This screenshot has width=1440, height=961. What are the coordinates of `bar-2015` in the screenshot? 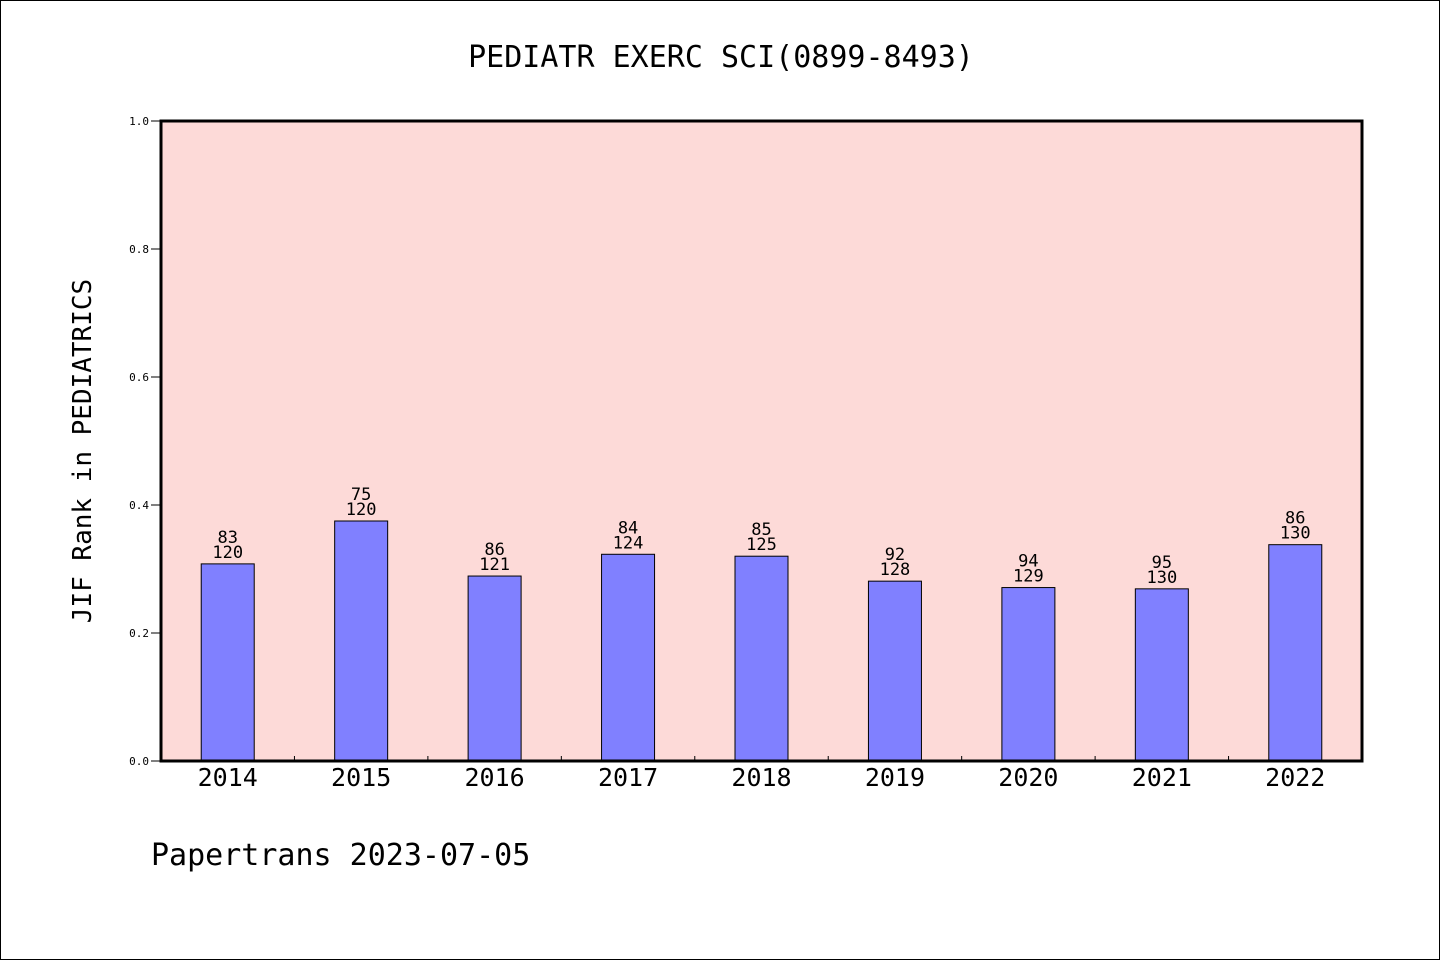 It's located at (361, 641).